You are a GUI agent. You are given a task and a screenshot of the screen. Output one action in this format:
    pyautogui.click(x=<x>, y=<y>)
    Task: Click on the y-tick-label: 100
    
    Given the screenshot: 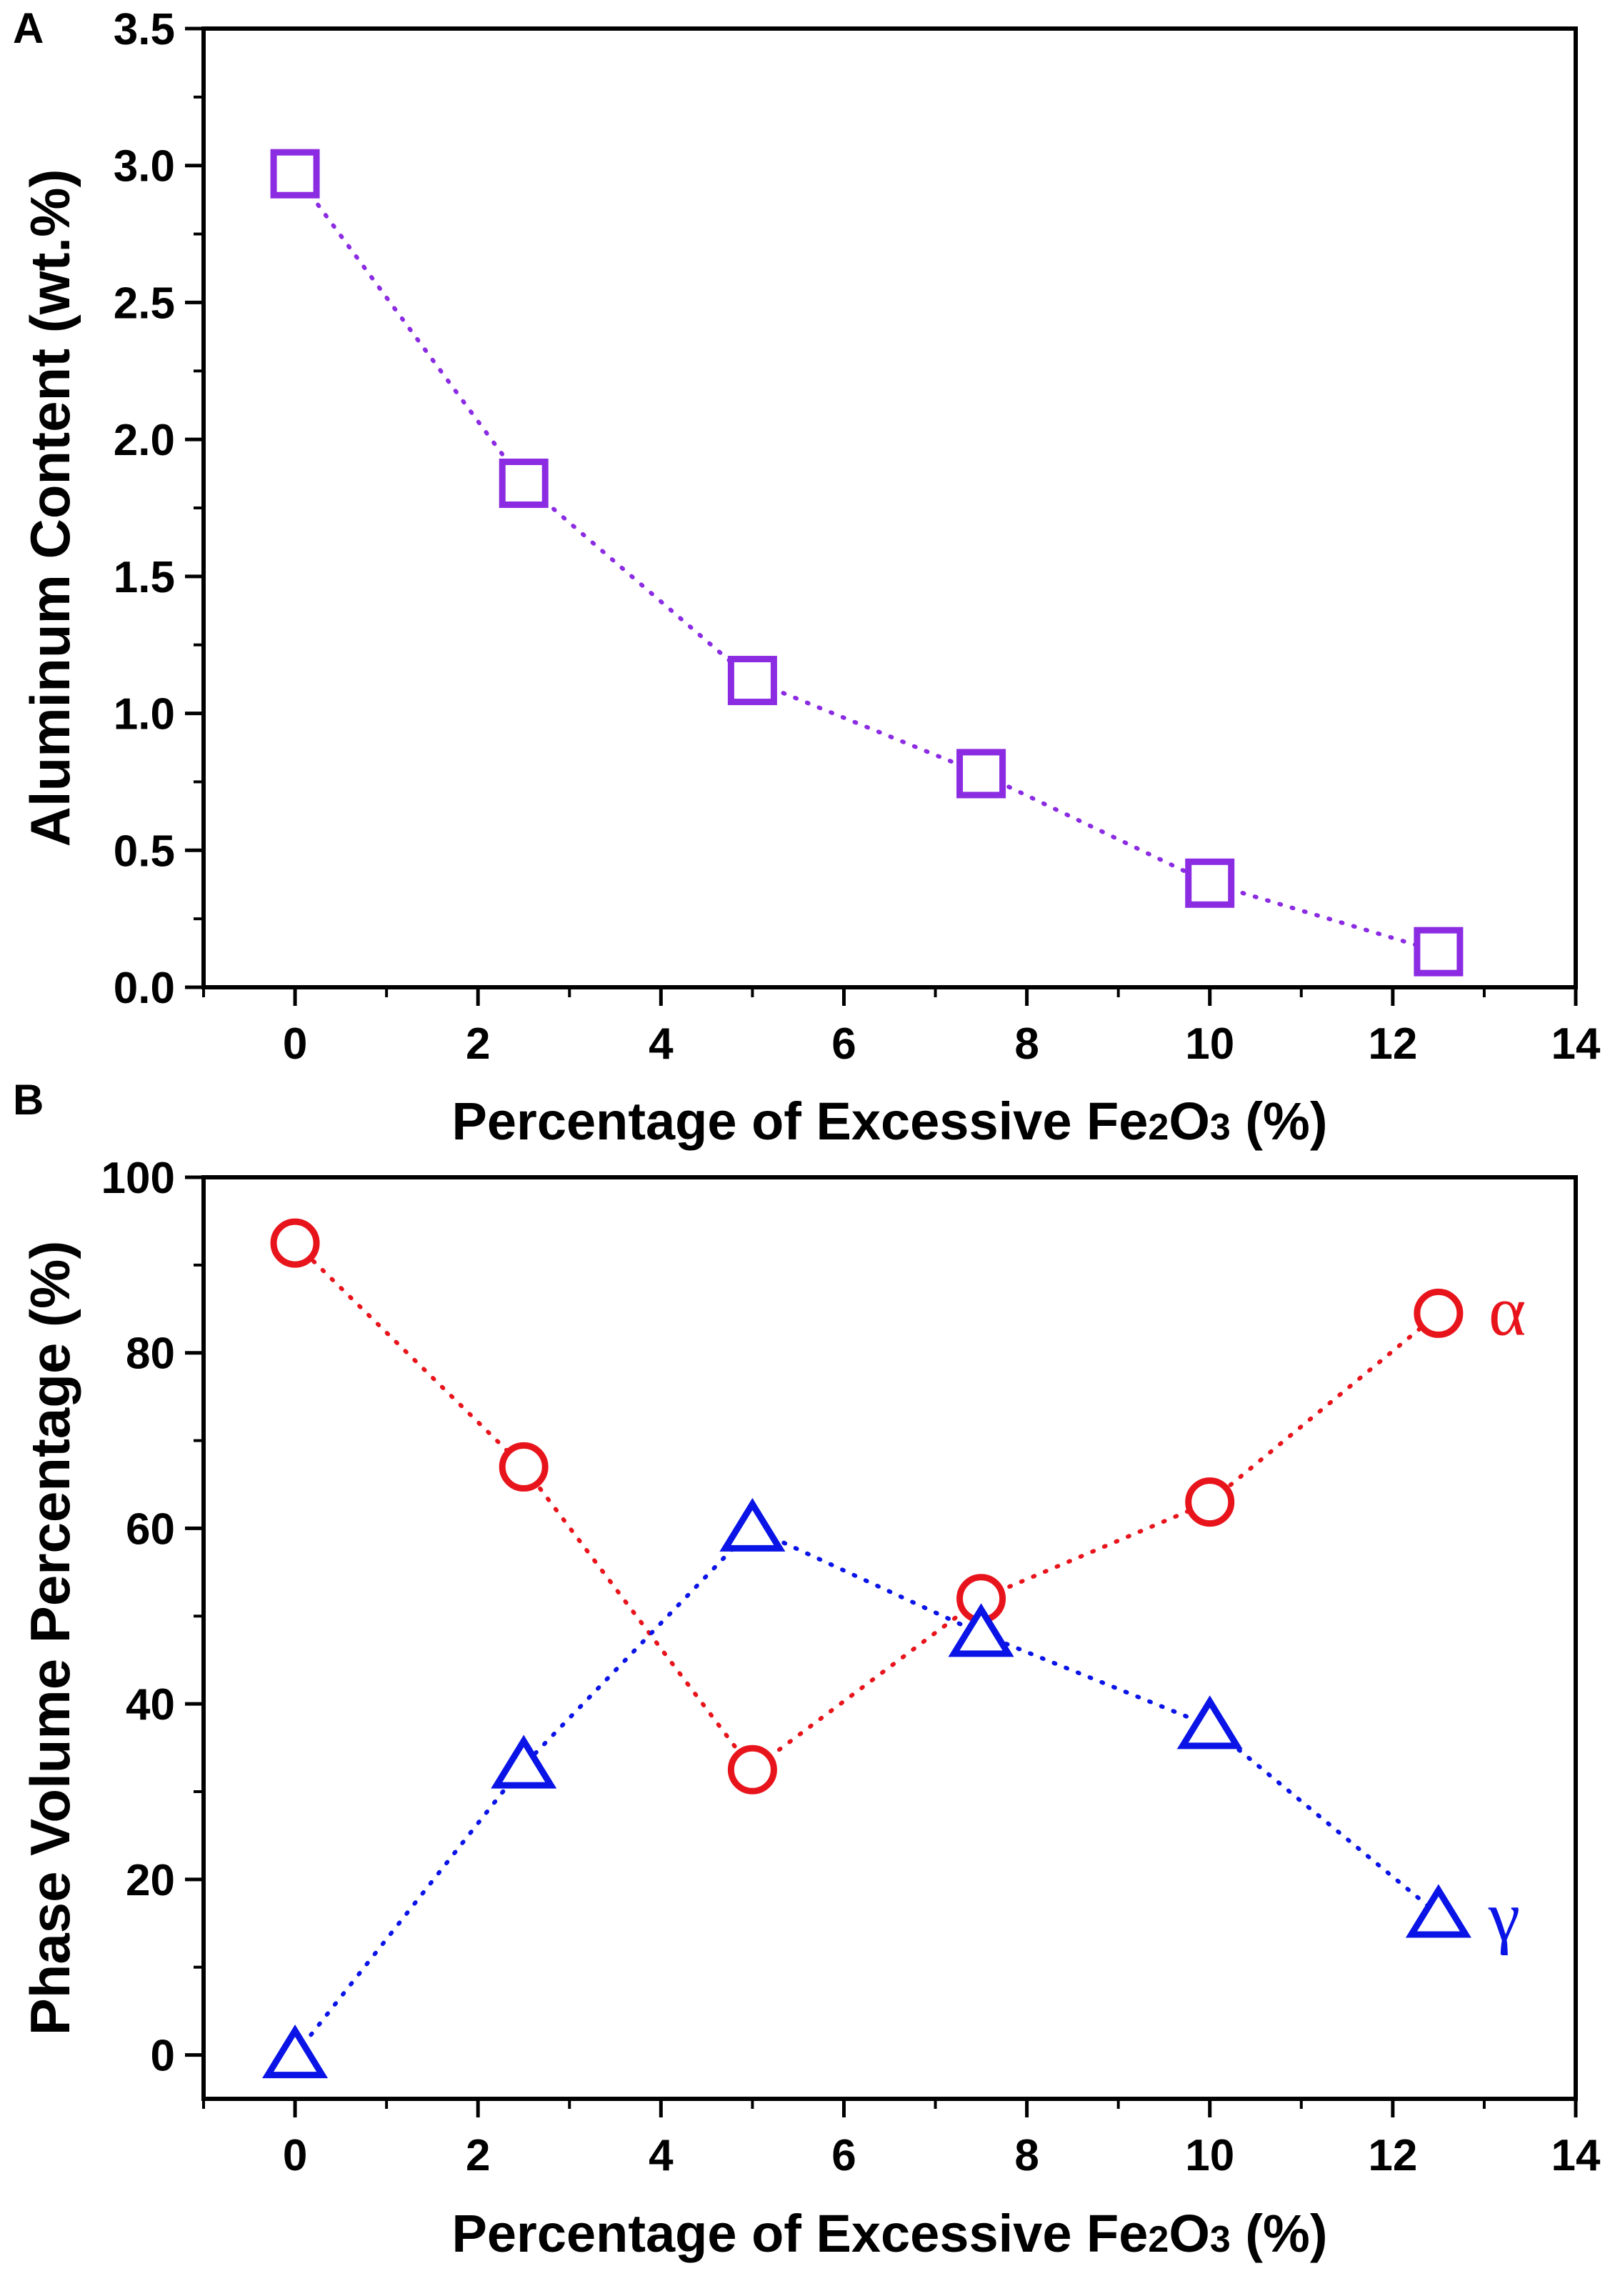 What is the action you would take?
    pyautogui.click(x=138, y=1178)
    